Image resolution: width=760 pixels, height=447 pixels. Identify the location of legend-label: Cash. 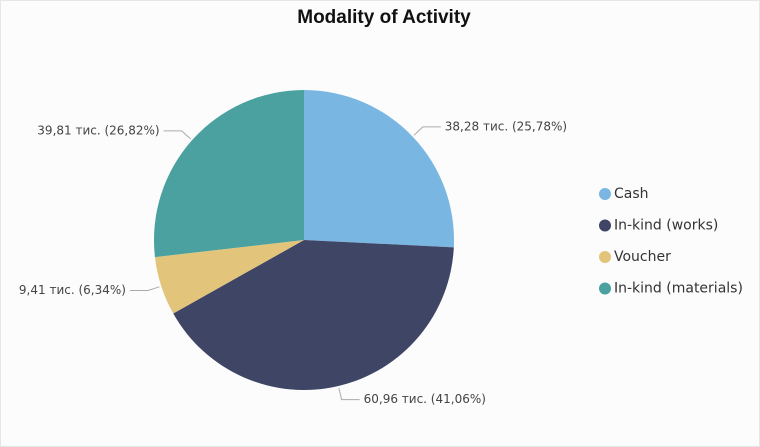
(631, 194).